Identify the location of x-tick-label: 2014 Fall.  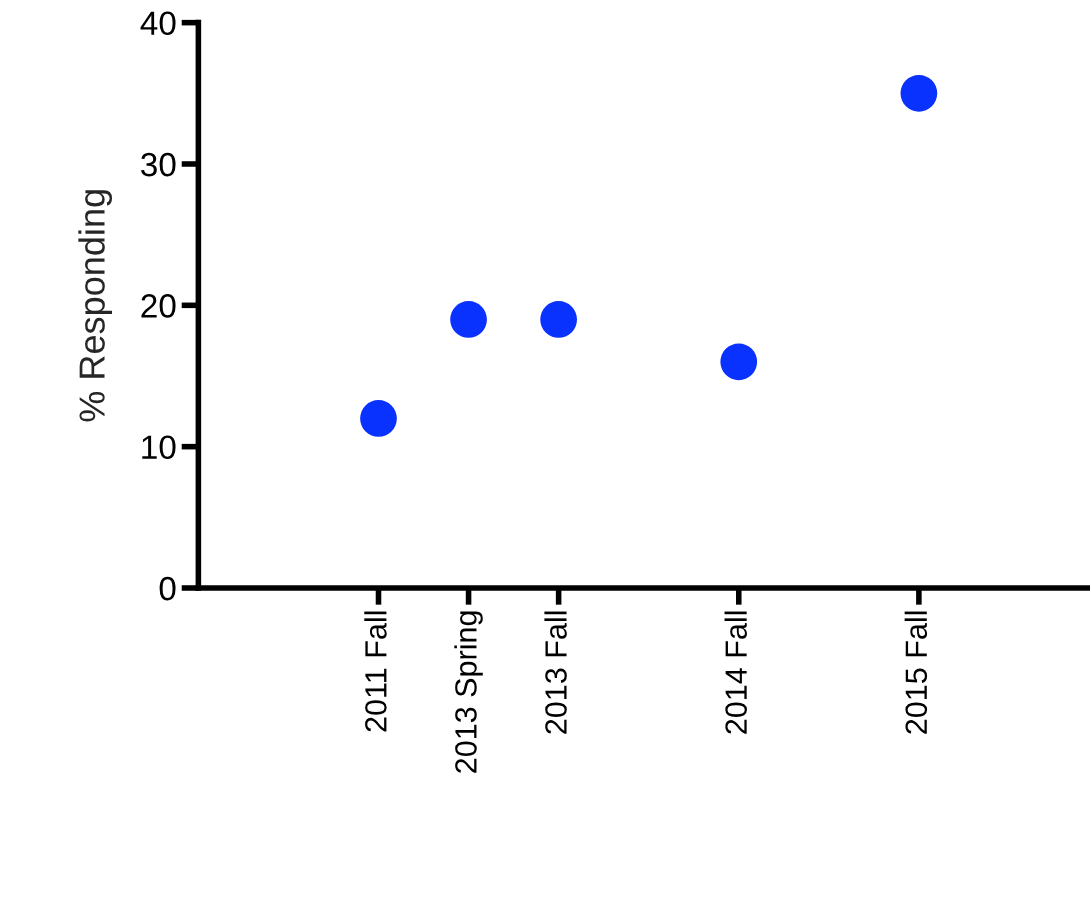
(735, 672).